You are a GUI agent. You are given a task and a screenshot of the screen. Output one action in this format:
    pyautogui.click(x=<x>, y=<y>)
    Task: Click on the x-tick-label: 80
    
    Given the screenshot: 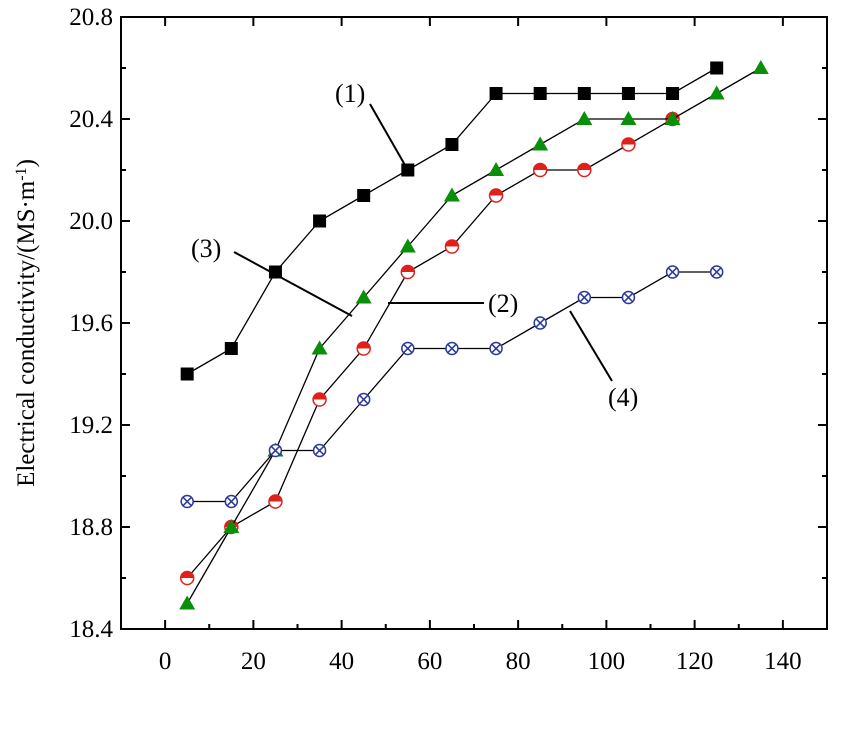 What is the action you would take?
    pyautogui.click(x=518, y=661)
    